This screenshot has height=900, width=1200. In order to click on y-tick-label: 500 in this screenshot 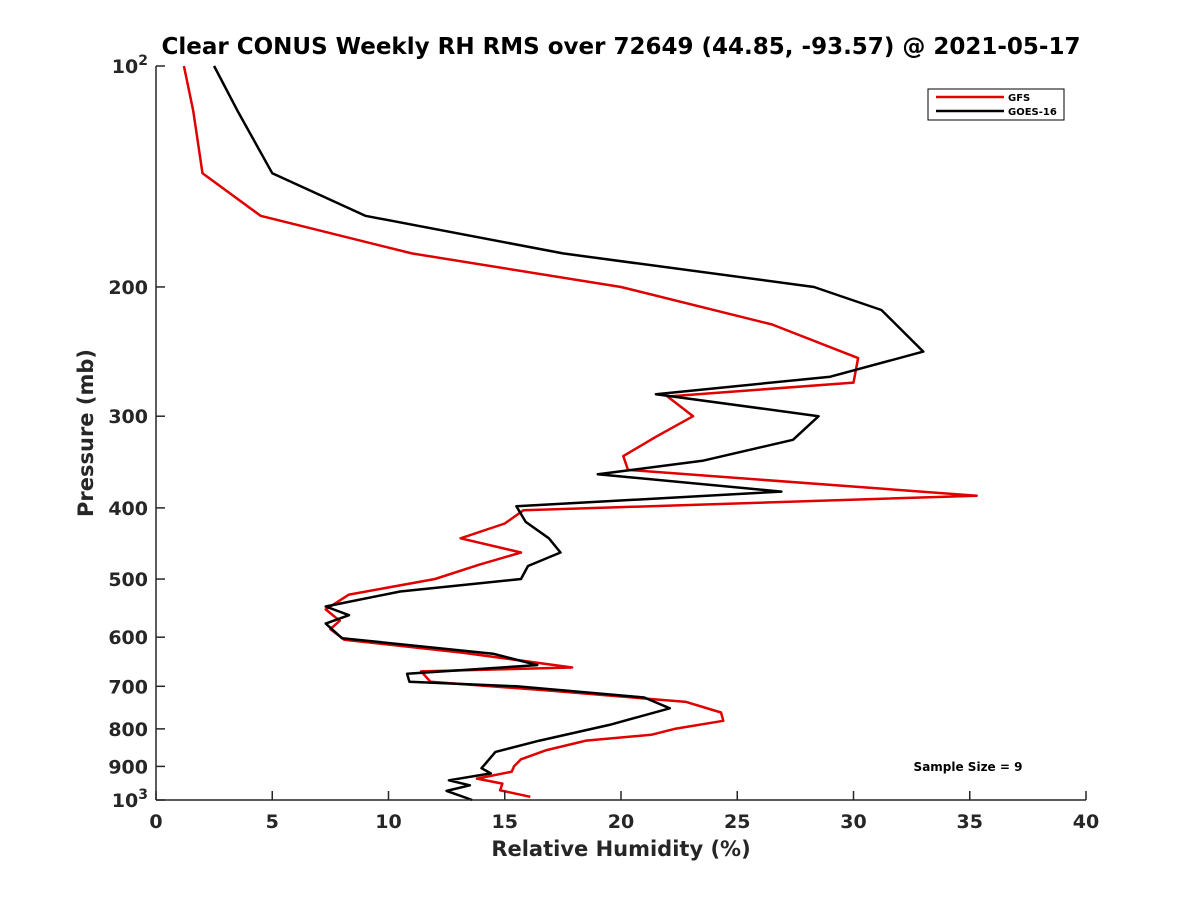, I will do `click(128, 580)`.